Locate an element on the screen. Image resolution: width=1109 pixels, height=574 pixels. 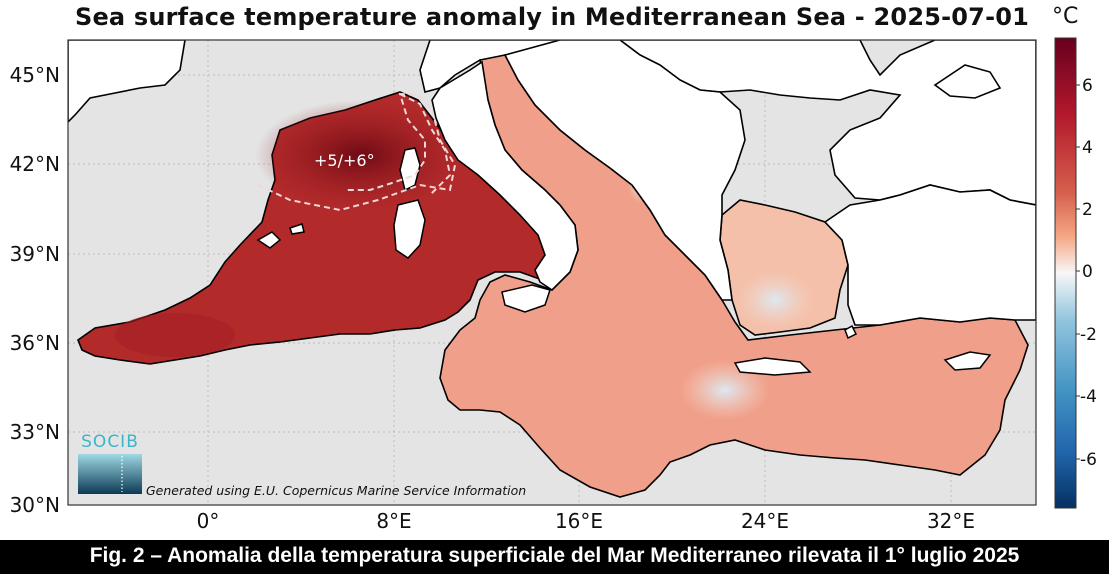
lat-tick-label: 45°N is located at coordinates (35, 75).